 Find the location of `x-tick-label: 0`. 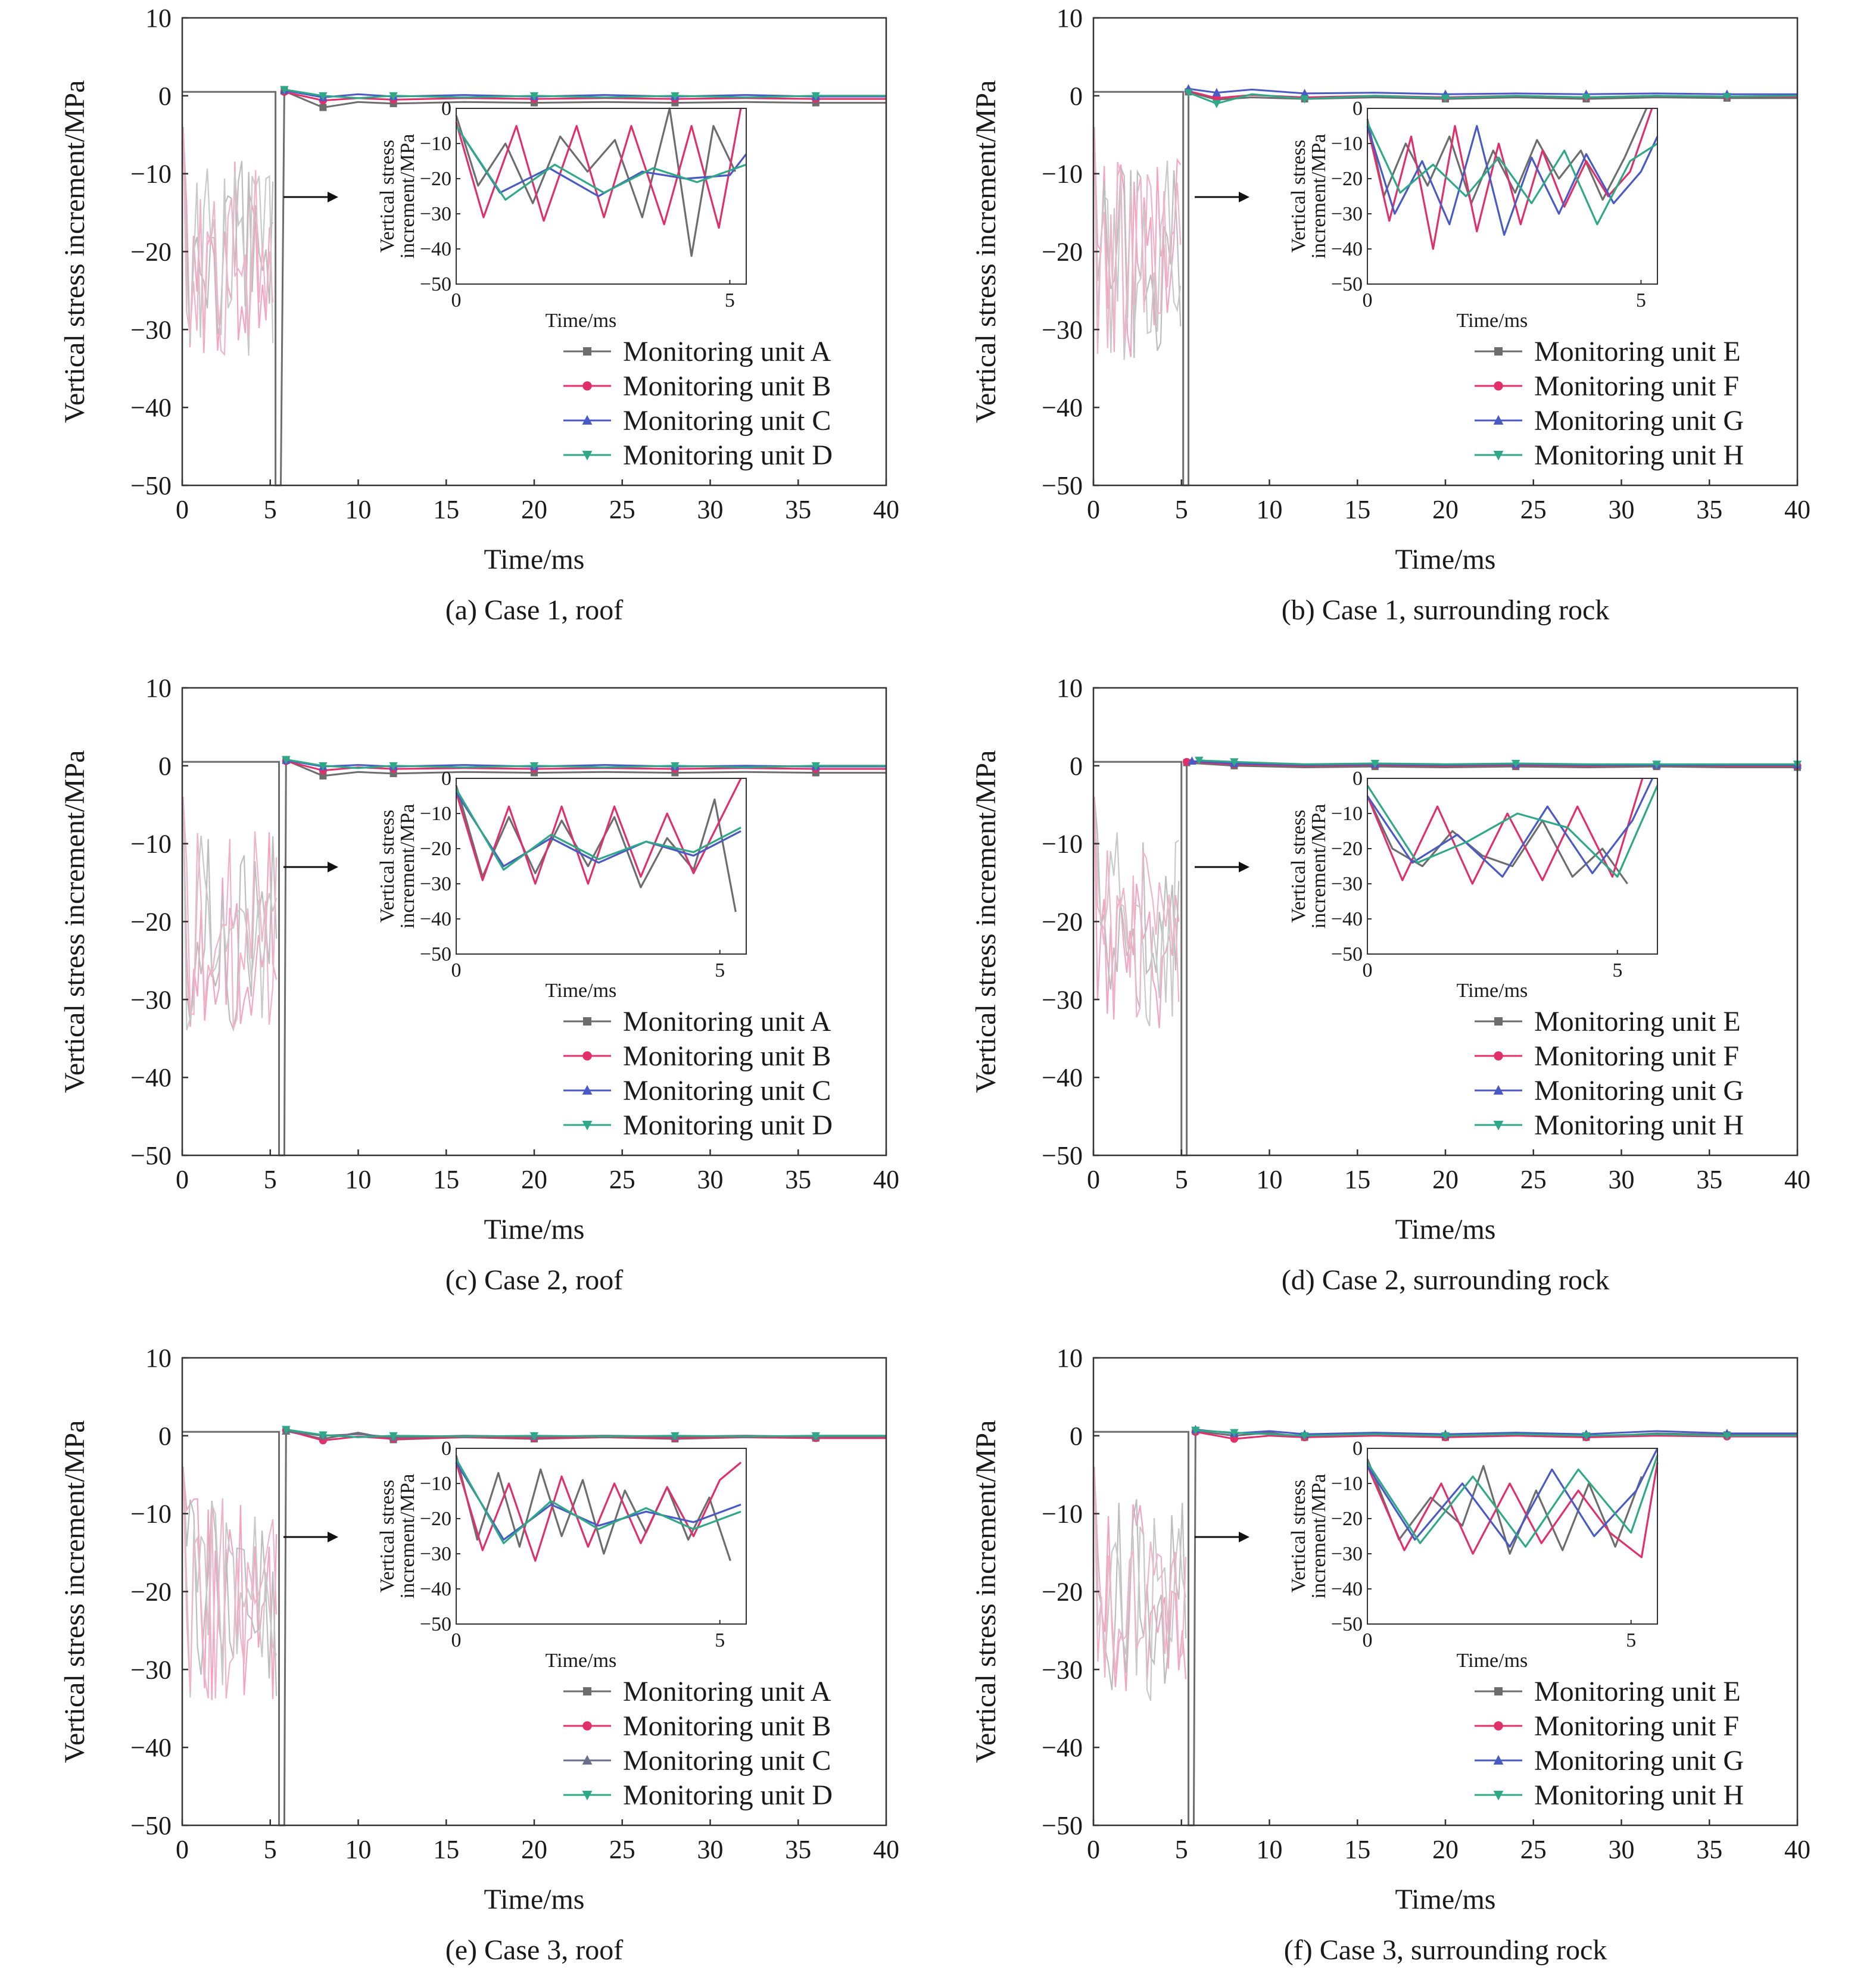

x-tick-label: 0 is located at coordinates (182, 1850).